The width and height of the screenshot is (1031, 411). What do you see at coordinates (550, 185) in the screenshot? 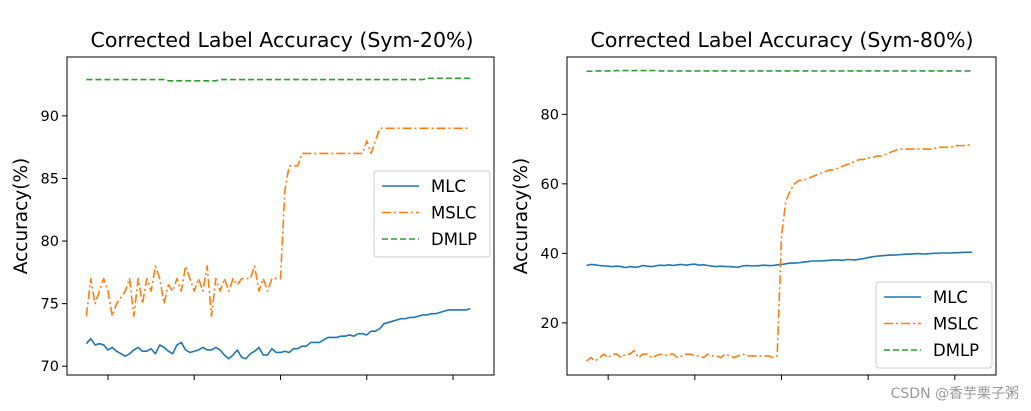
I see `y-tick-label: 60` at bounding box center [550, 185].